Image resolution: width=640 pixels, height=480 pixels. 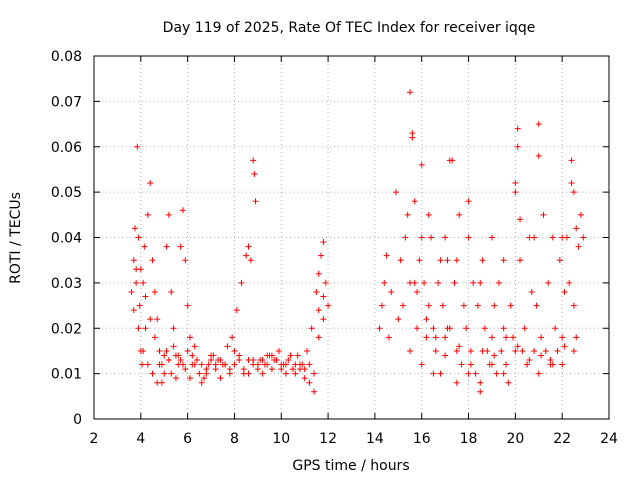 What do you see at coordinates (94, 439) in the screenshot?
I see `x-tick-label: 2` at bounding box center [94, 439].